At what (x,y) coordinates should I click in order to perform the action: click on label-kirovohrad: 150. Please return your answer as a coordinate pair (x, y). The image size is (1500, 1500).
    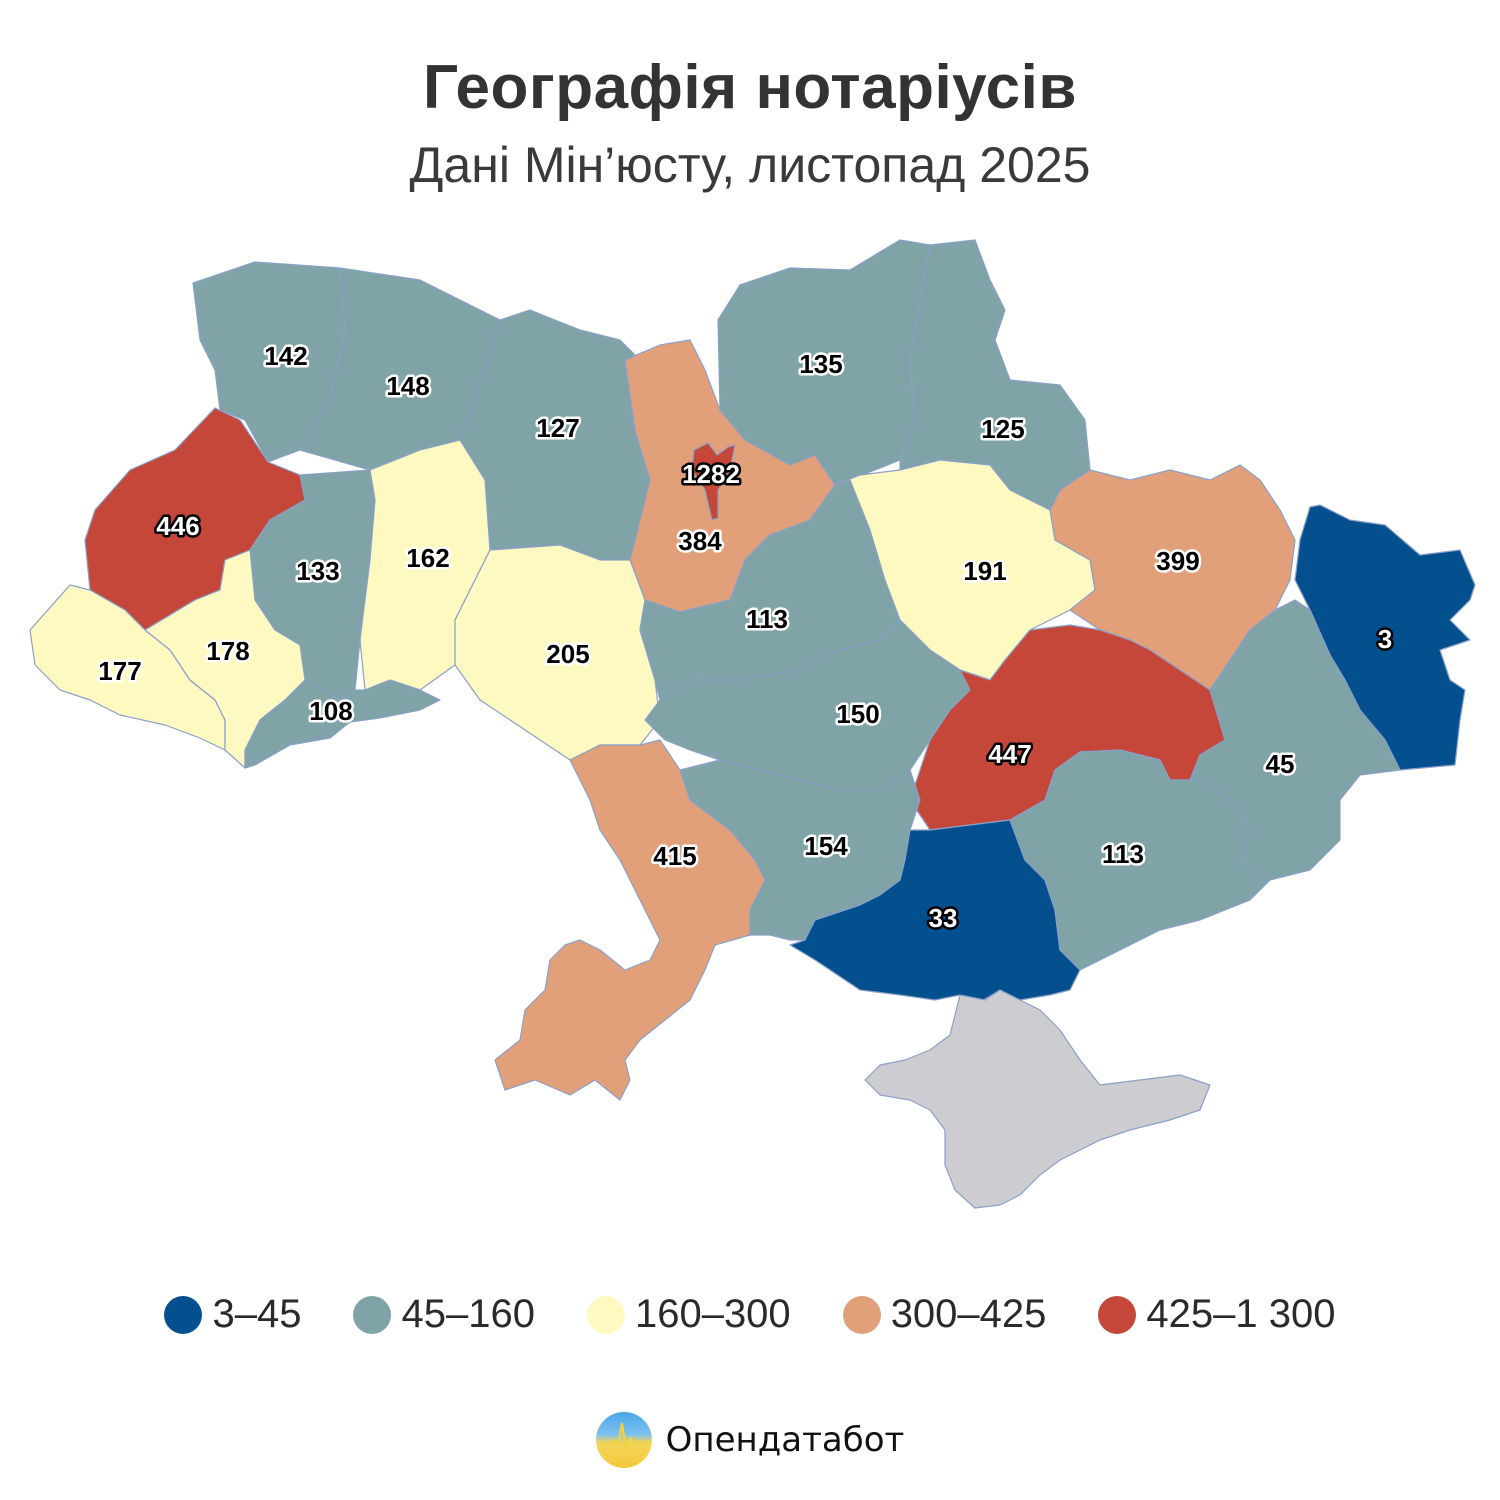
    Looking at the image, I should click on (857, 714).